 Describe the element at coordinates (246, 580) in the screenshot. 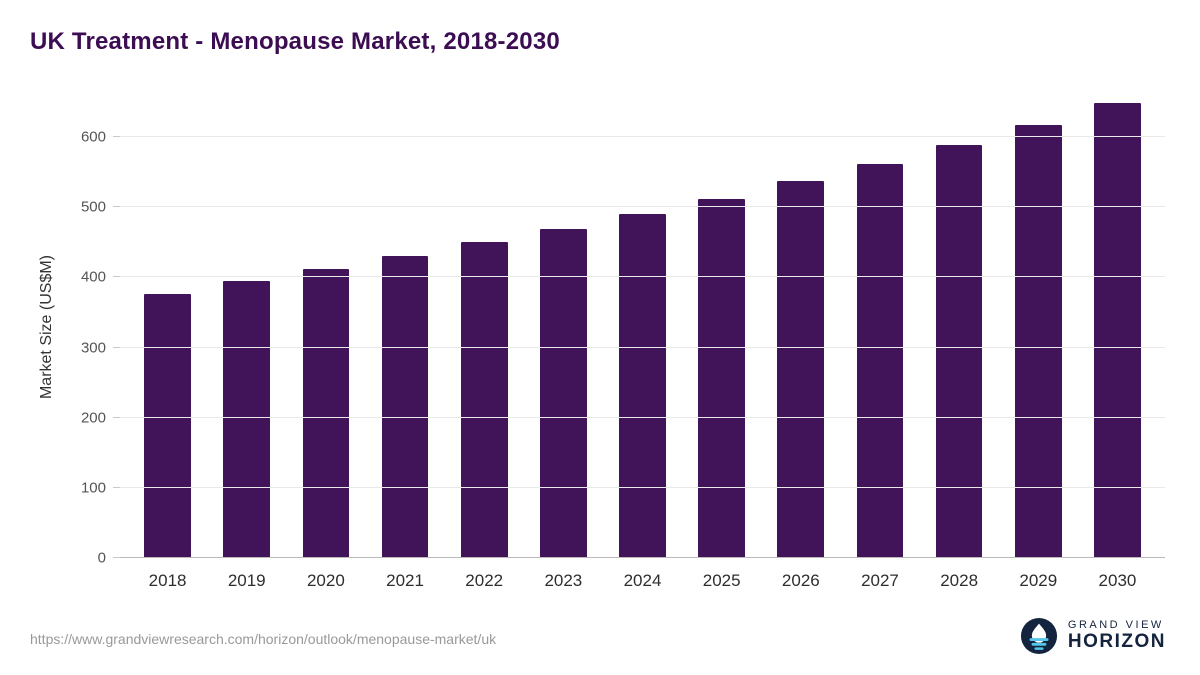

I see `x-tick-label: 2019` at that location.